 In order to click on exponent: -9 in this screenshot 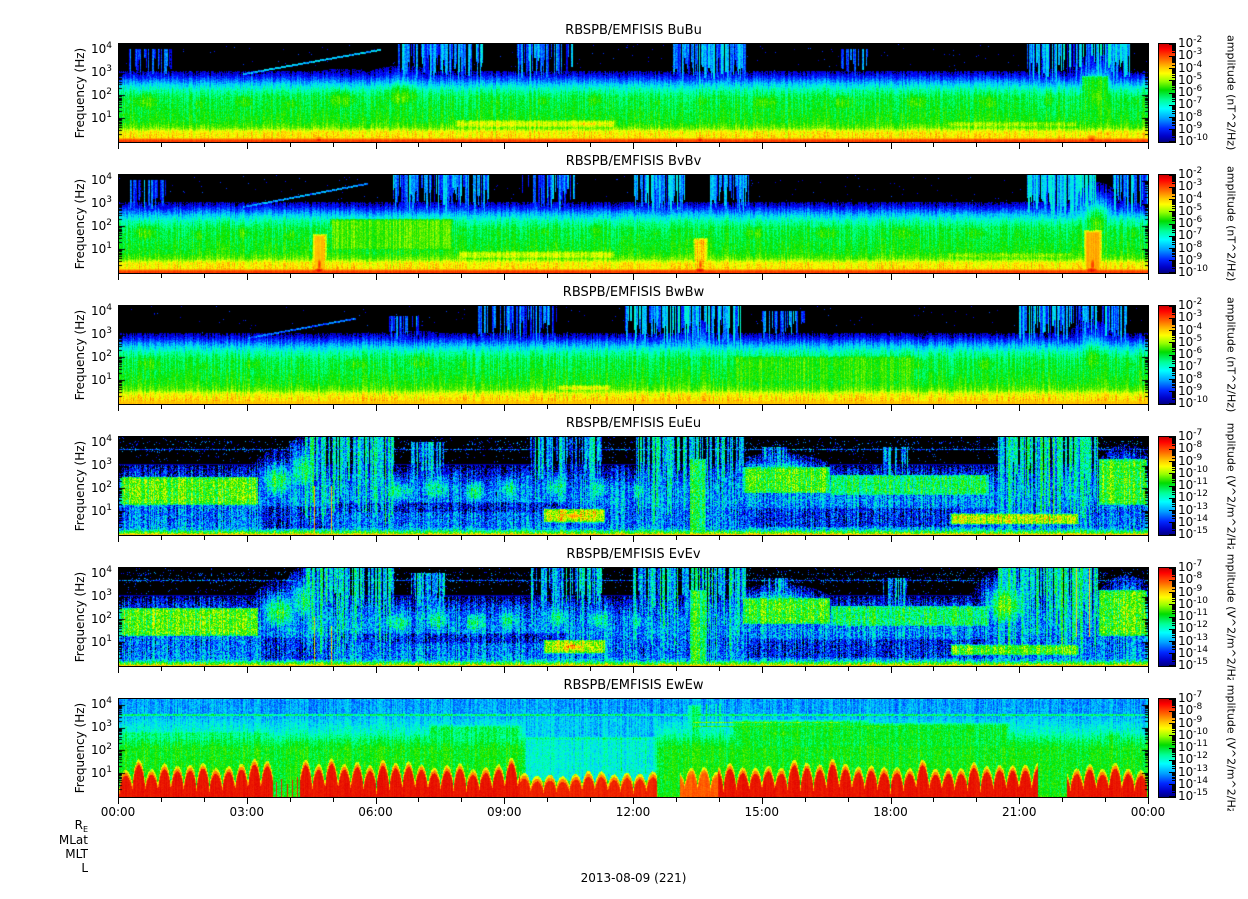, I will do `click(1198, 256)`.